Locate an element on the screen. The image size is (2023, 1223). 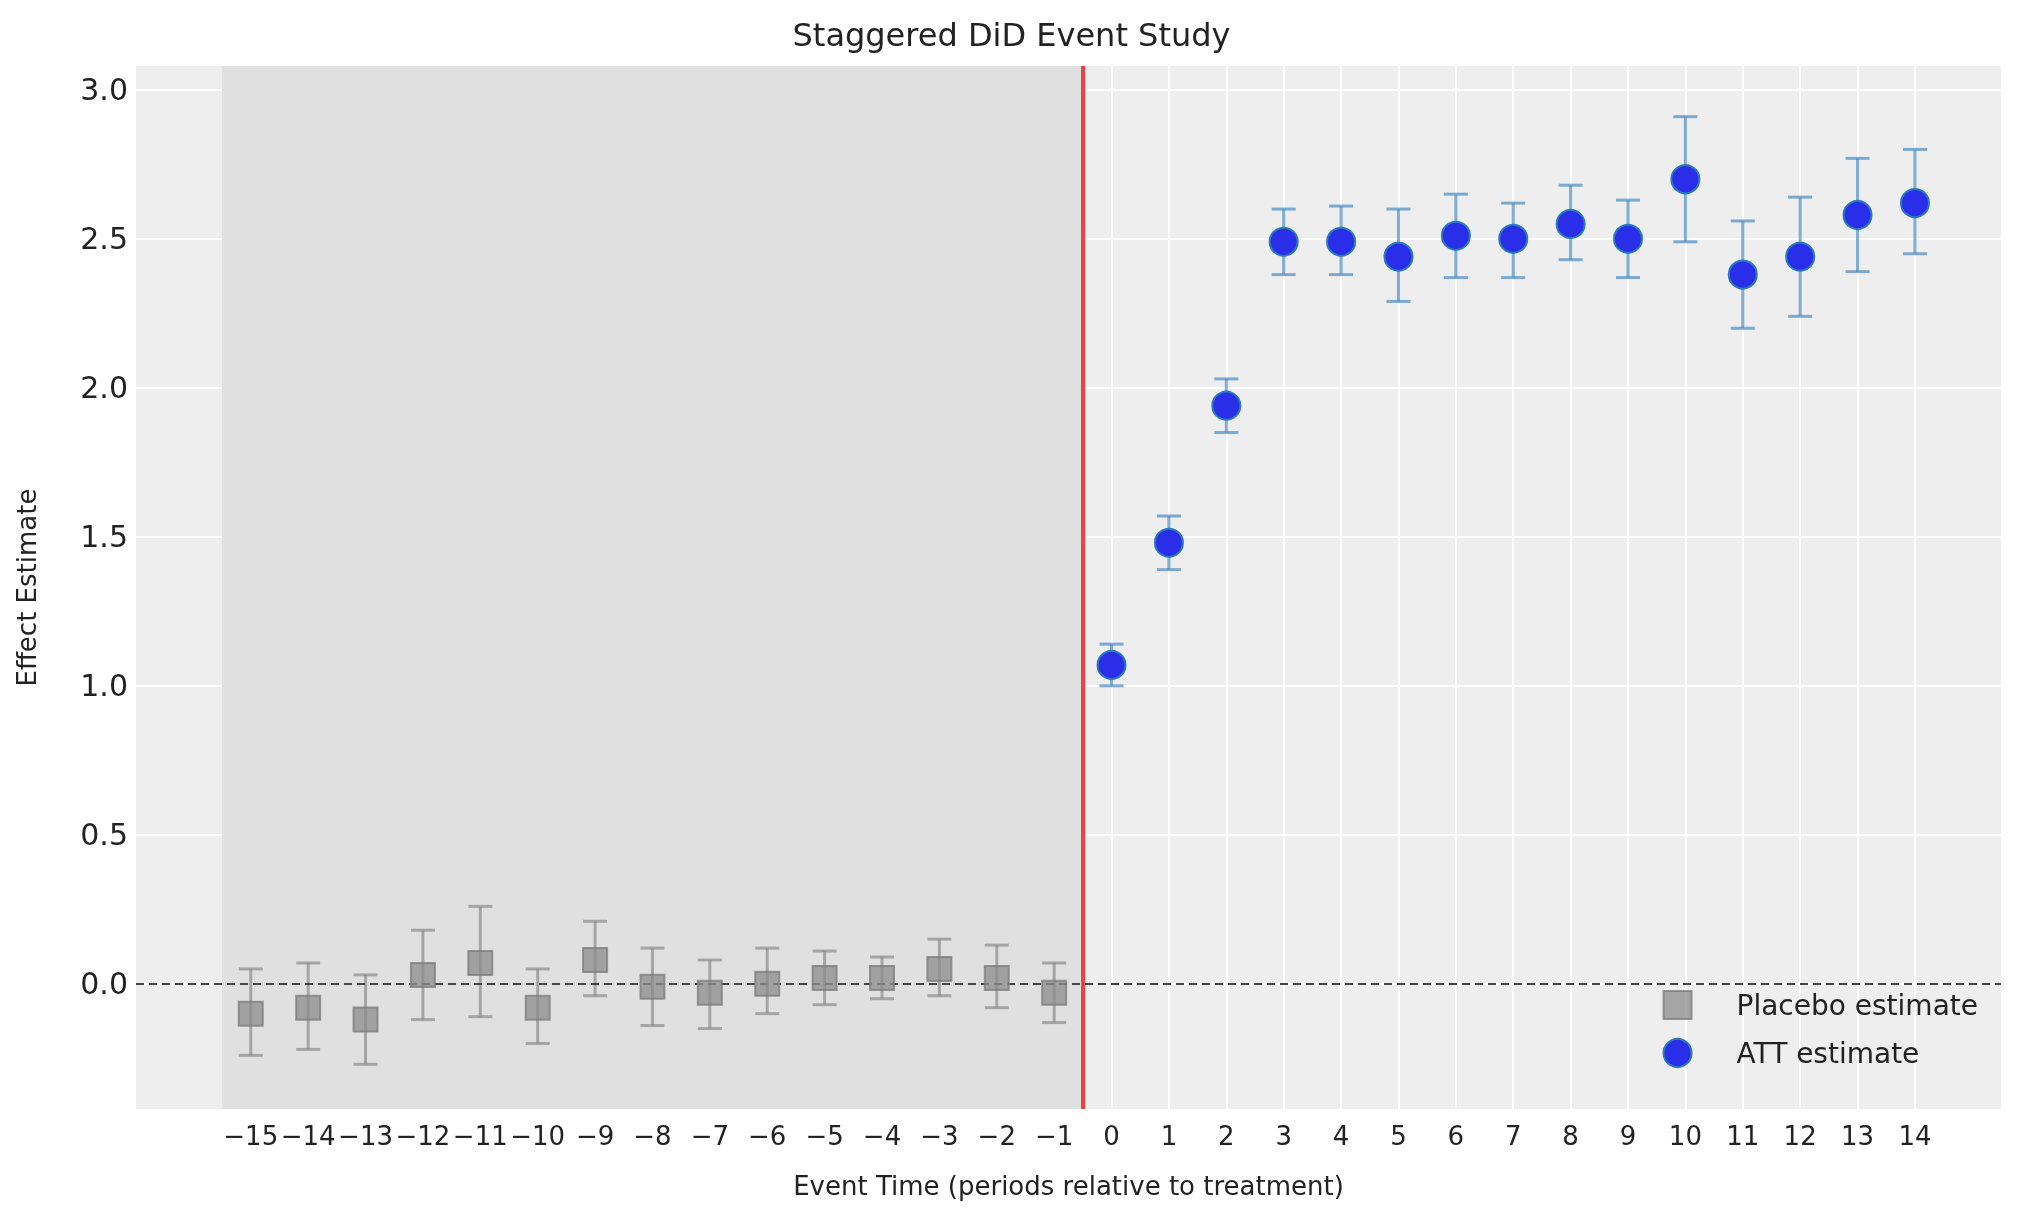
x-tick-label: 6 is located at coordinates (1456, 1136).